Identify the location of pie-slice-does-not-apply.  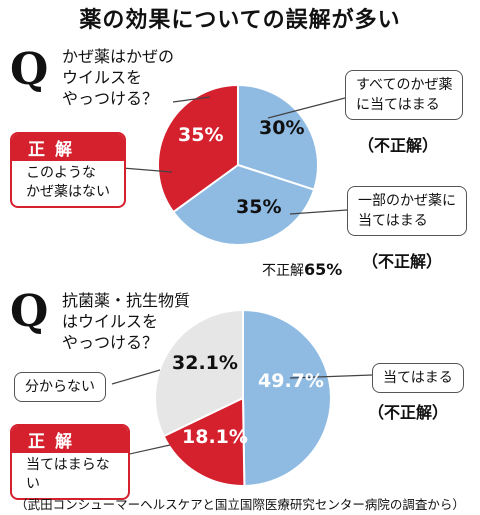
(204, 441).